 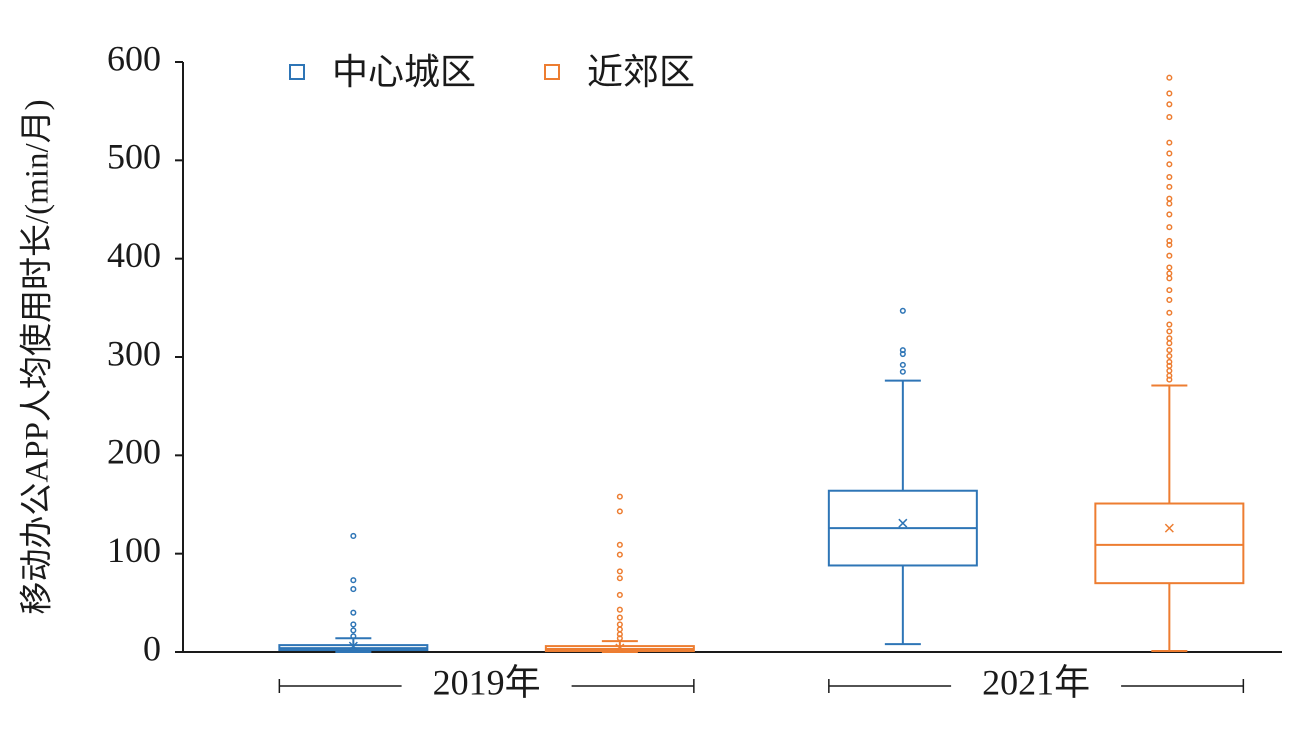 I want to click on y-tick-label: 400, so click(x=134, y=255).